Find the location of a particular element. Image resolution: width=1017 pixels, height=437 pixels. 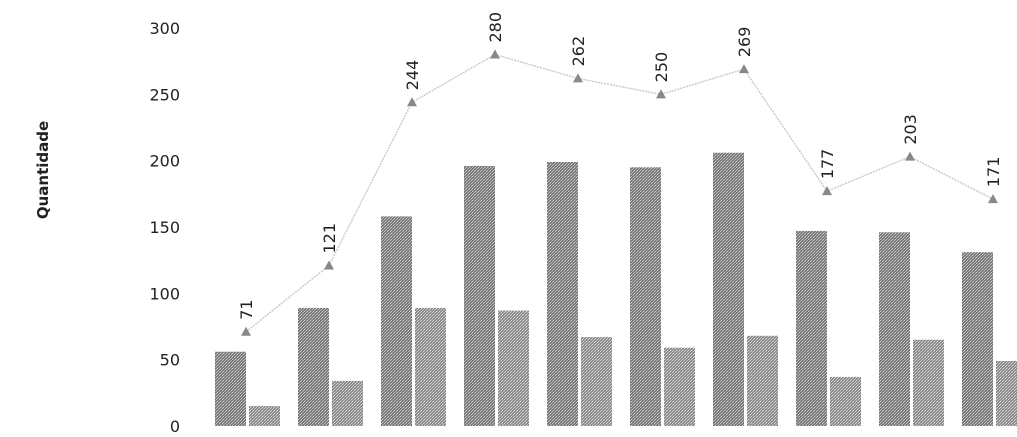

y-tick-label: 250 is located at coordinates (164, 94).